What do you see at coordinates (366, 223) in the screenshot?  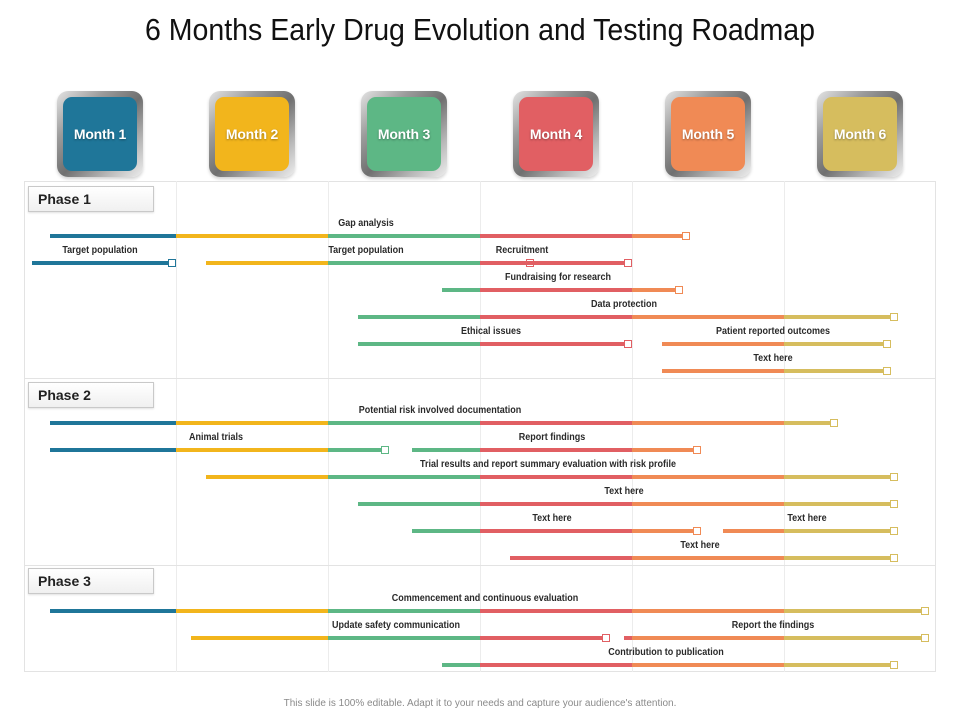 I see `task-label: Gap analysis` at bounding box center [366, 223].